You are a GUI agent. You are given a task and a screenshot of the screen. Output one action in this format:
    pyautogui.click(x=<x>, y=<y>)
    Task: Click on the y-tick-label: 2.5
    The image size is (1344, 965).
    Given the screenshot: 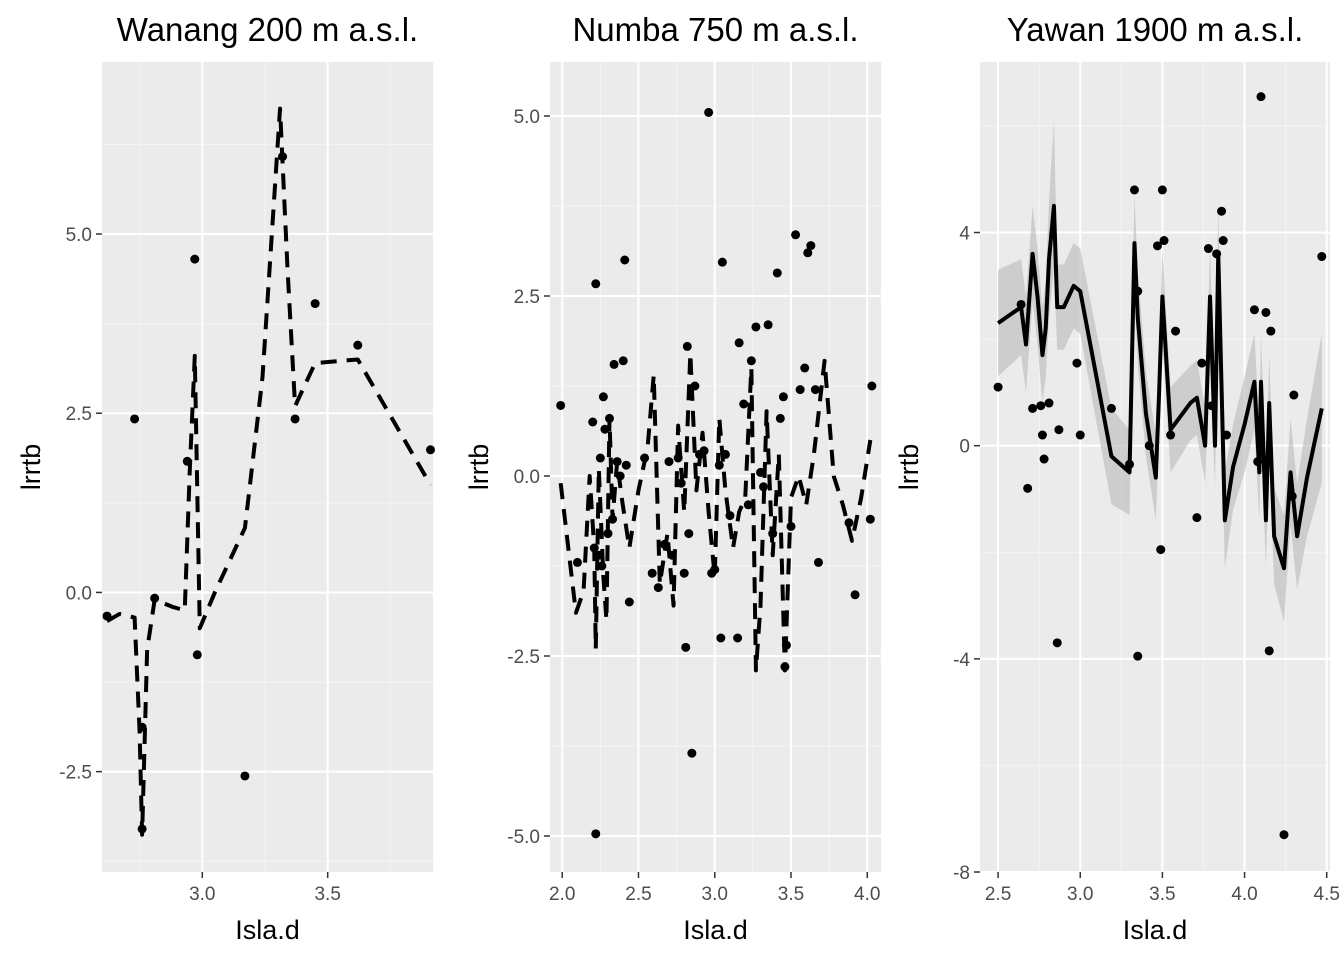 What is the action you would take?
    pyautogui.click(x=527, y=297)
    